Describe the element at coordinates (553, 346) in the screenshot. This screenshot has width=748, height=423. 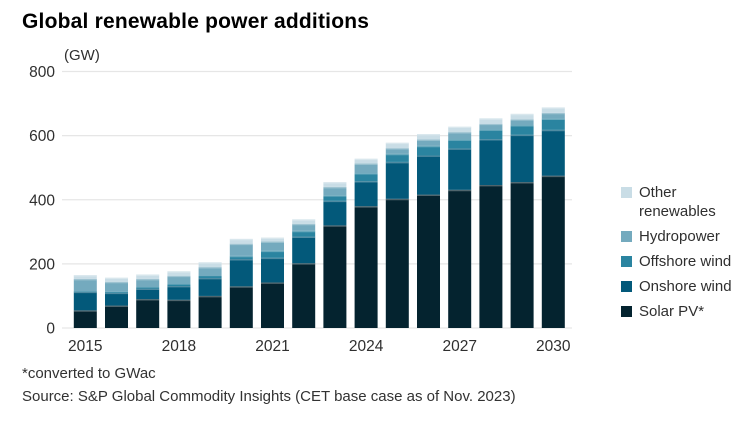
I see `x-tick-label-2030: 2030` at that location.